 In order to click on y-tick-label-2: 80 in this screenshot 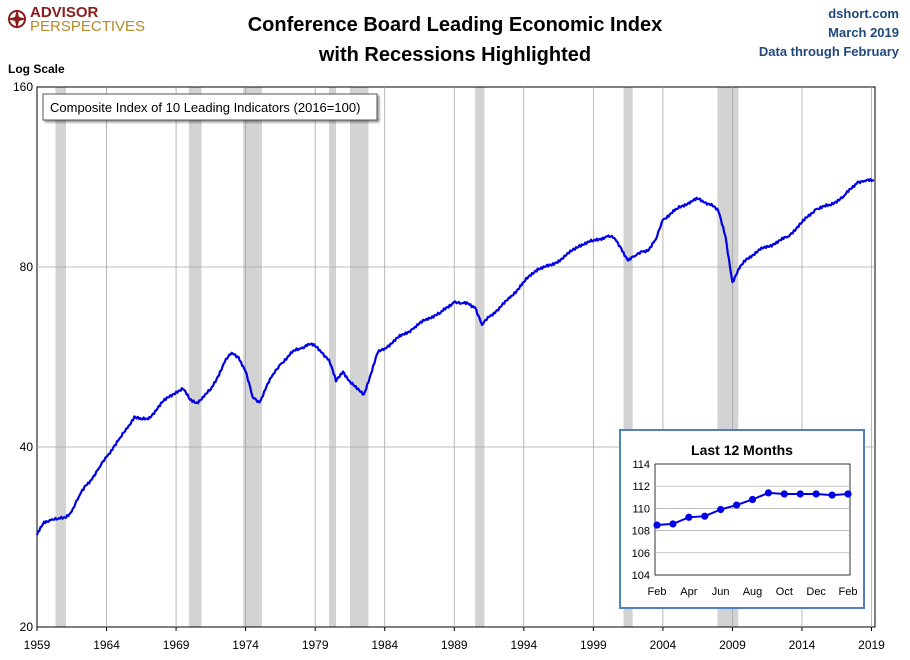, I will do `click(27, 267)`.